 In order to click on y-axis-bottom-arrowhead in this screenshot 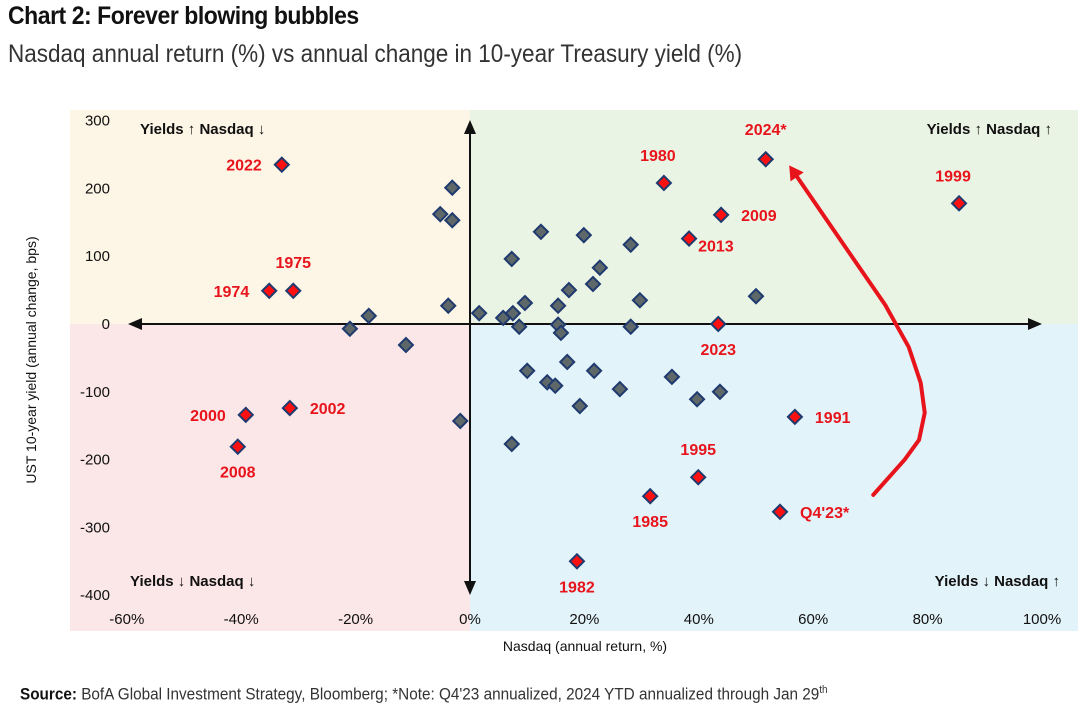, I will do `click(470, 588)`.